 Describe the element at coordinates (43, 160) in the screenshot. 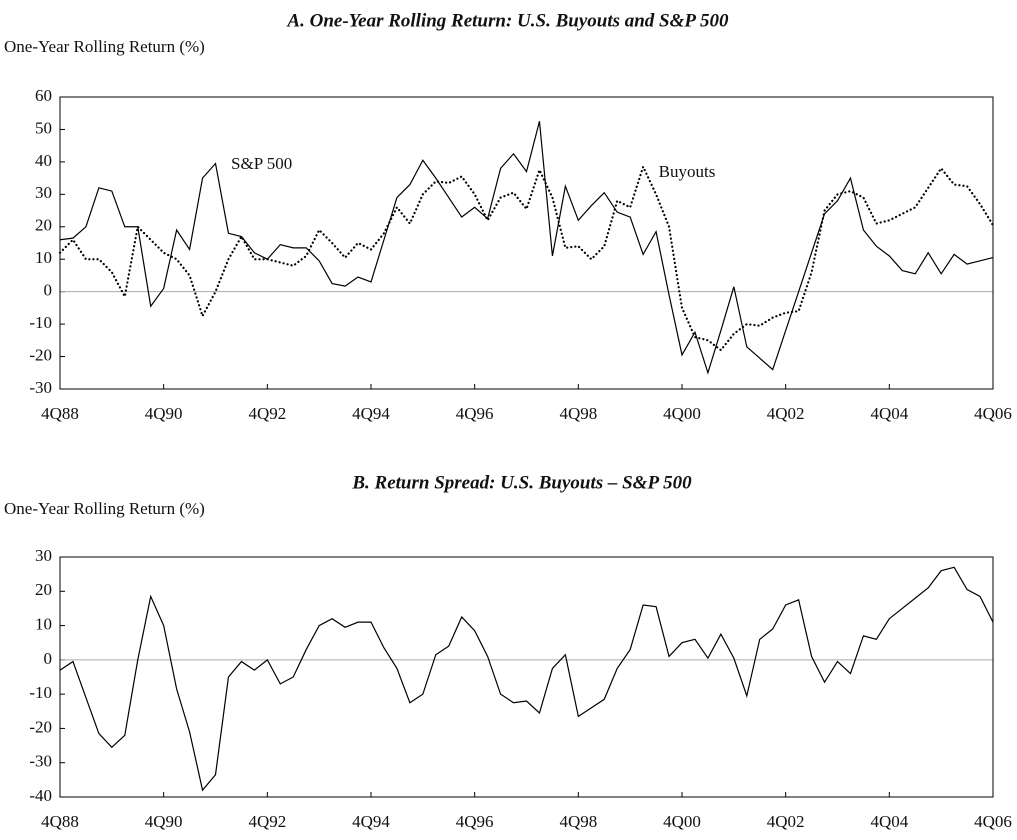

I see `y-tick-label: 40` at that location.